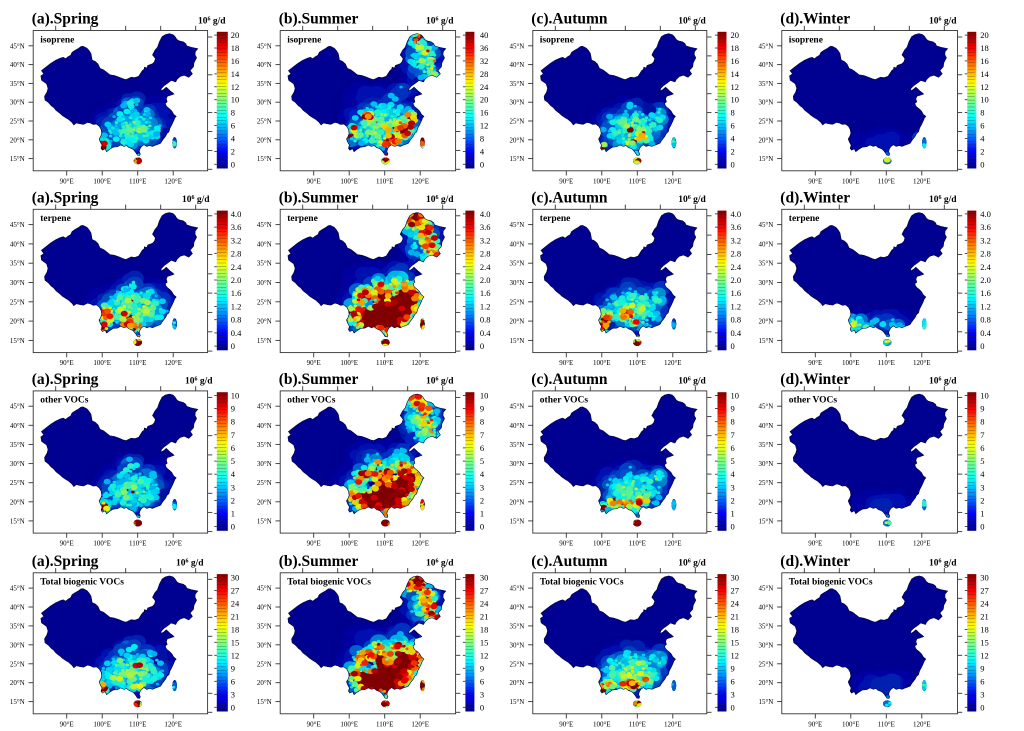 The height and width of the screenshot is (731, 1024). I want to click on svg-text: (b).Summer, so click(319, 19).